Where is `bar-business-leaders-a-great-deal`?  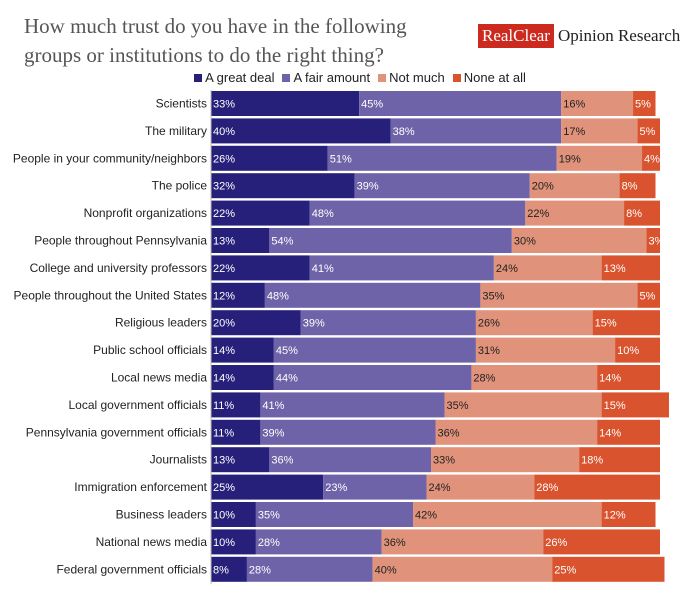
bar-business-leaders-a-great-deal is located at coordinates (233, 514).